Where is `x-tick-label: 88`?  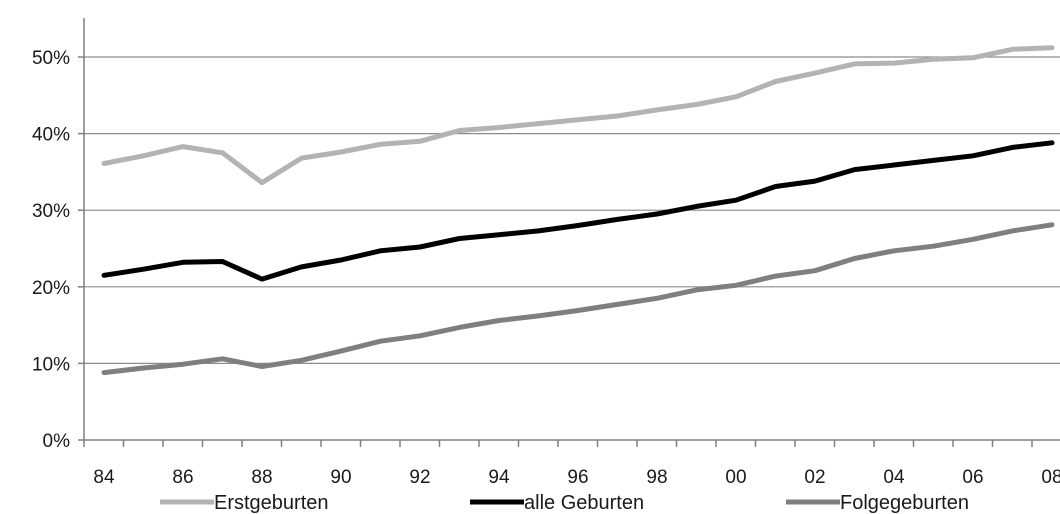
x-tick-label: 88 is located at coordinates (261, 477).